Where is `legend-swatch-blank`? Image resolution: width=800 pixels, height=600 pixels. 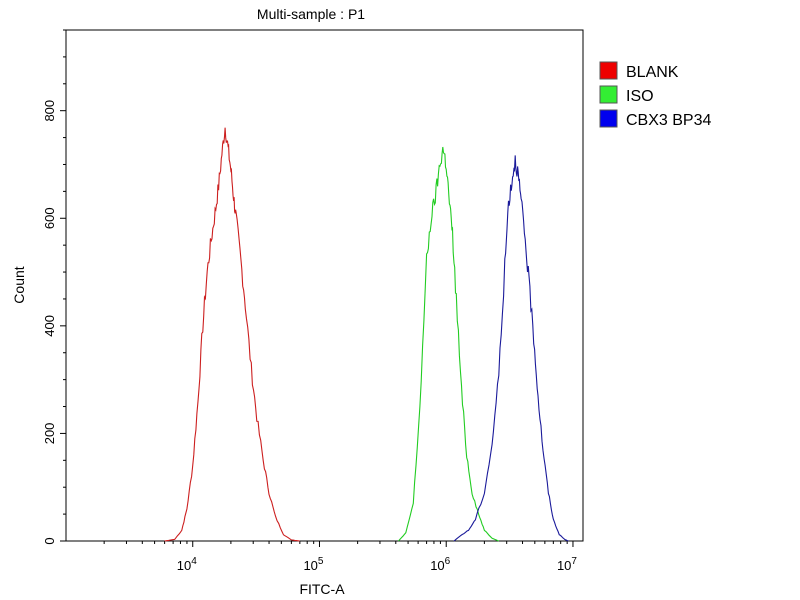
legend-swatch-blank is located at coordinates (608, 70).